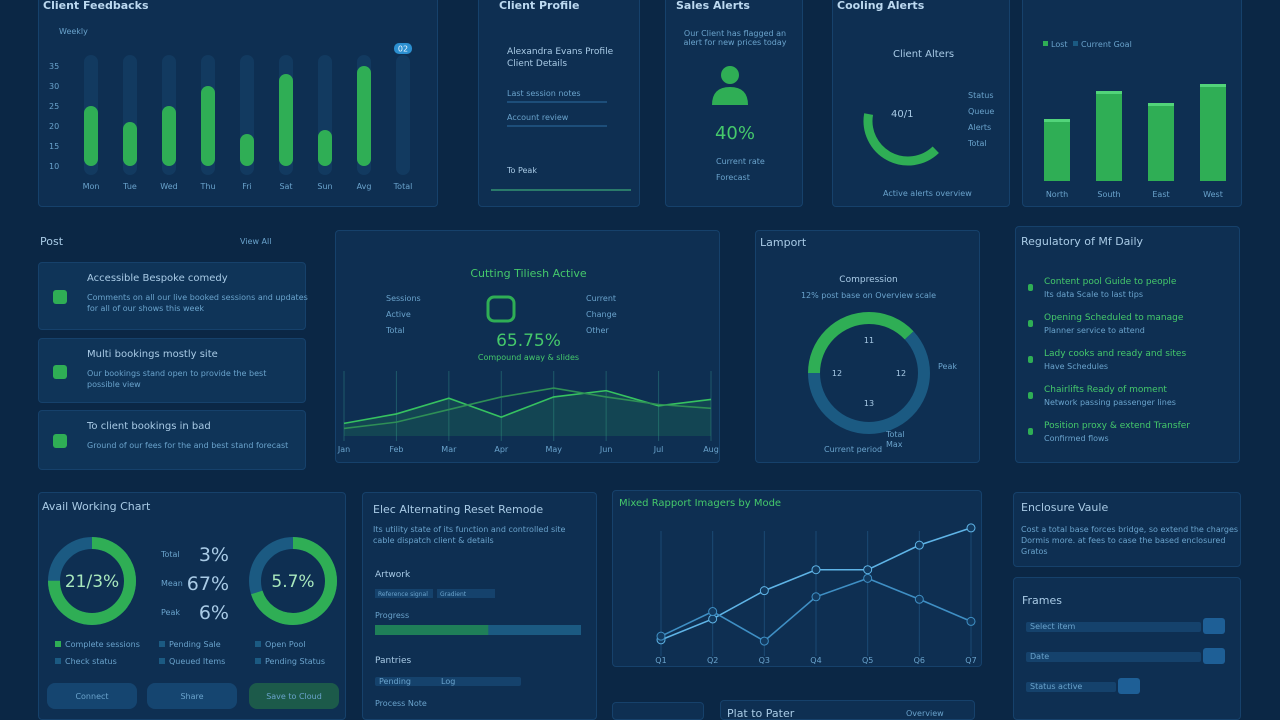  Describe the element at coordinates (403, 49) in the screenshot. I see `badge-label: 02` at that location.